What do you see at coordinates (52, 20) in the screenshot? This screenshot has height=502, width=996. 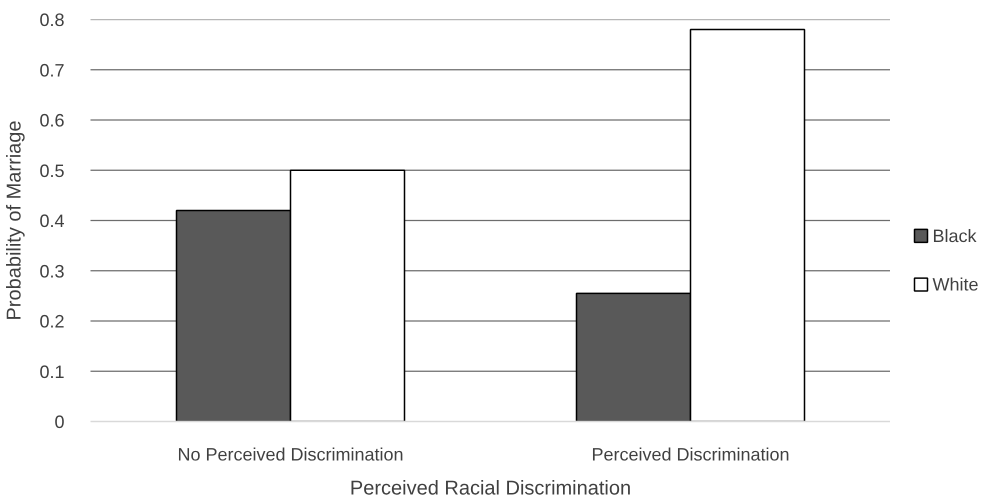 I see `y-tick-label: 0.8` at bounding box center [52, 20].